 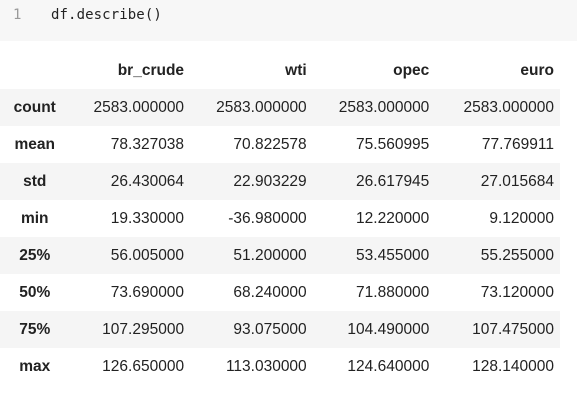 What do you see at coordinates (147, 218) in the screenshot?
I see `table-cell: 19.330000` at bounding box center [147, 218].